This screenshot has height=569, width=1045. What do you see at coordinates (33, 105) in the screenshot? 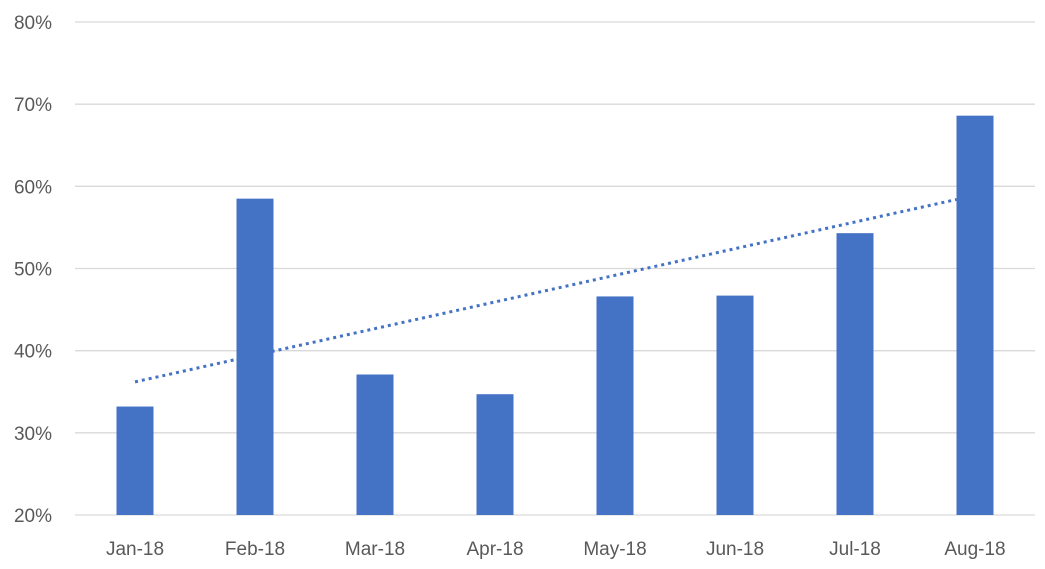
I see `y-tick-label: 70%` at bounding box center [33, 105].